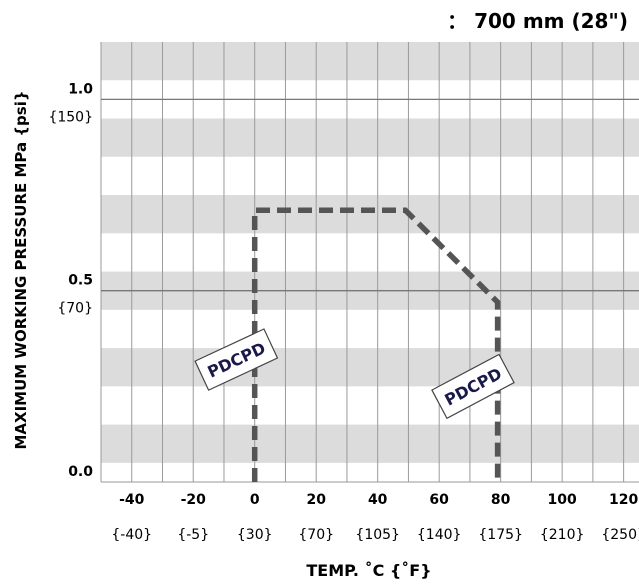 The image size is (639, 585). Describe the element at coordinates (193, 535) in the screenshot. I see `x-tick-sublabel: {-5}` at that location.